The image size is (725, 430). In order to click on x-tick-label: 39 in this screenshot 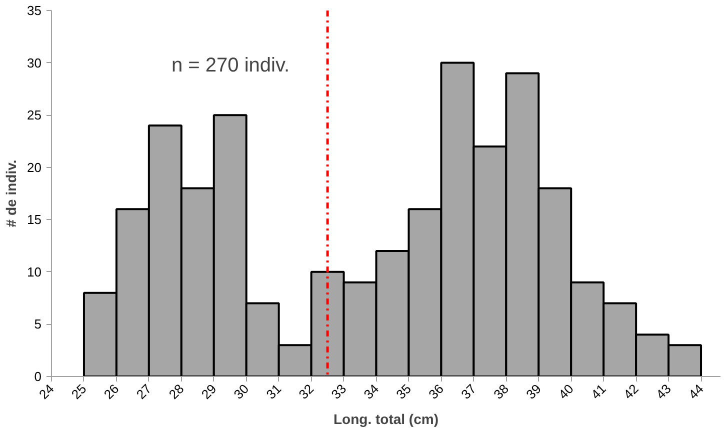, I will do `click(533, 391)`.